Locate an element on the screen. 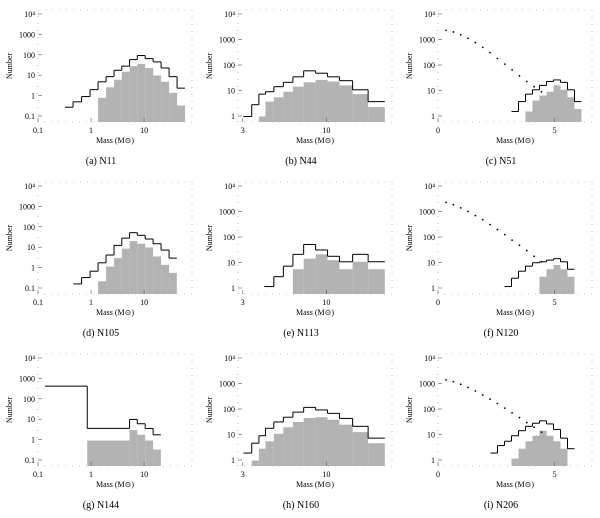 This screenshot has width=600, height=518. y-tick-label-a-4: 1 is located at coordinates (33, 96).